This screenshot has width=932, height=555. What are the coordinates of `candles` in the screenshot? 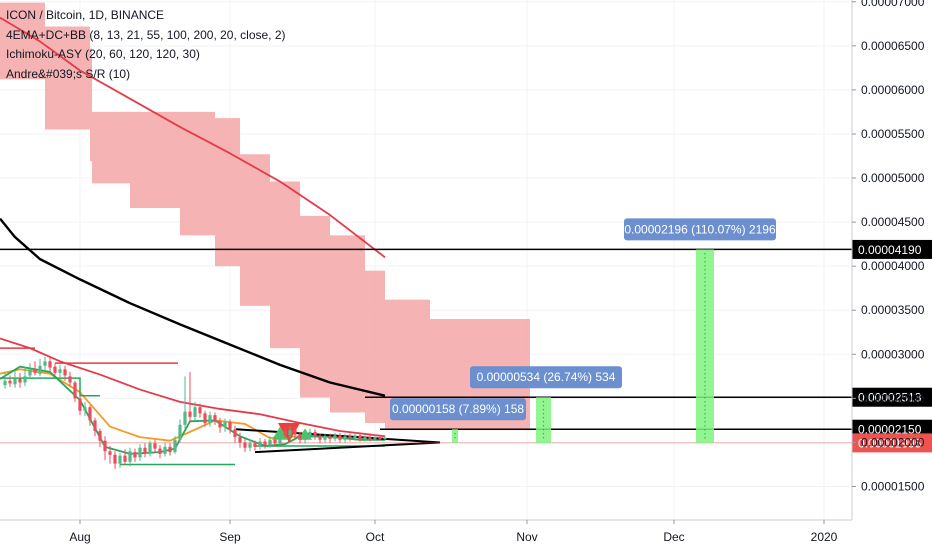 It's located at (195, 412).